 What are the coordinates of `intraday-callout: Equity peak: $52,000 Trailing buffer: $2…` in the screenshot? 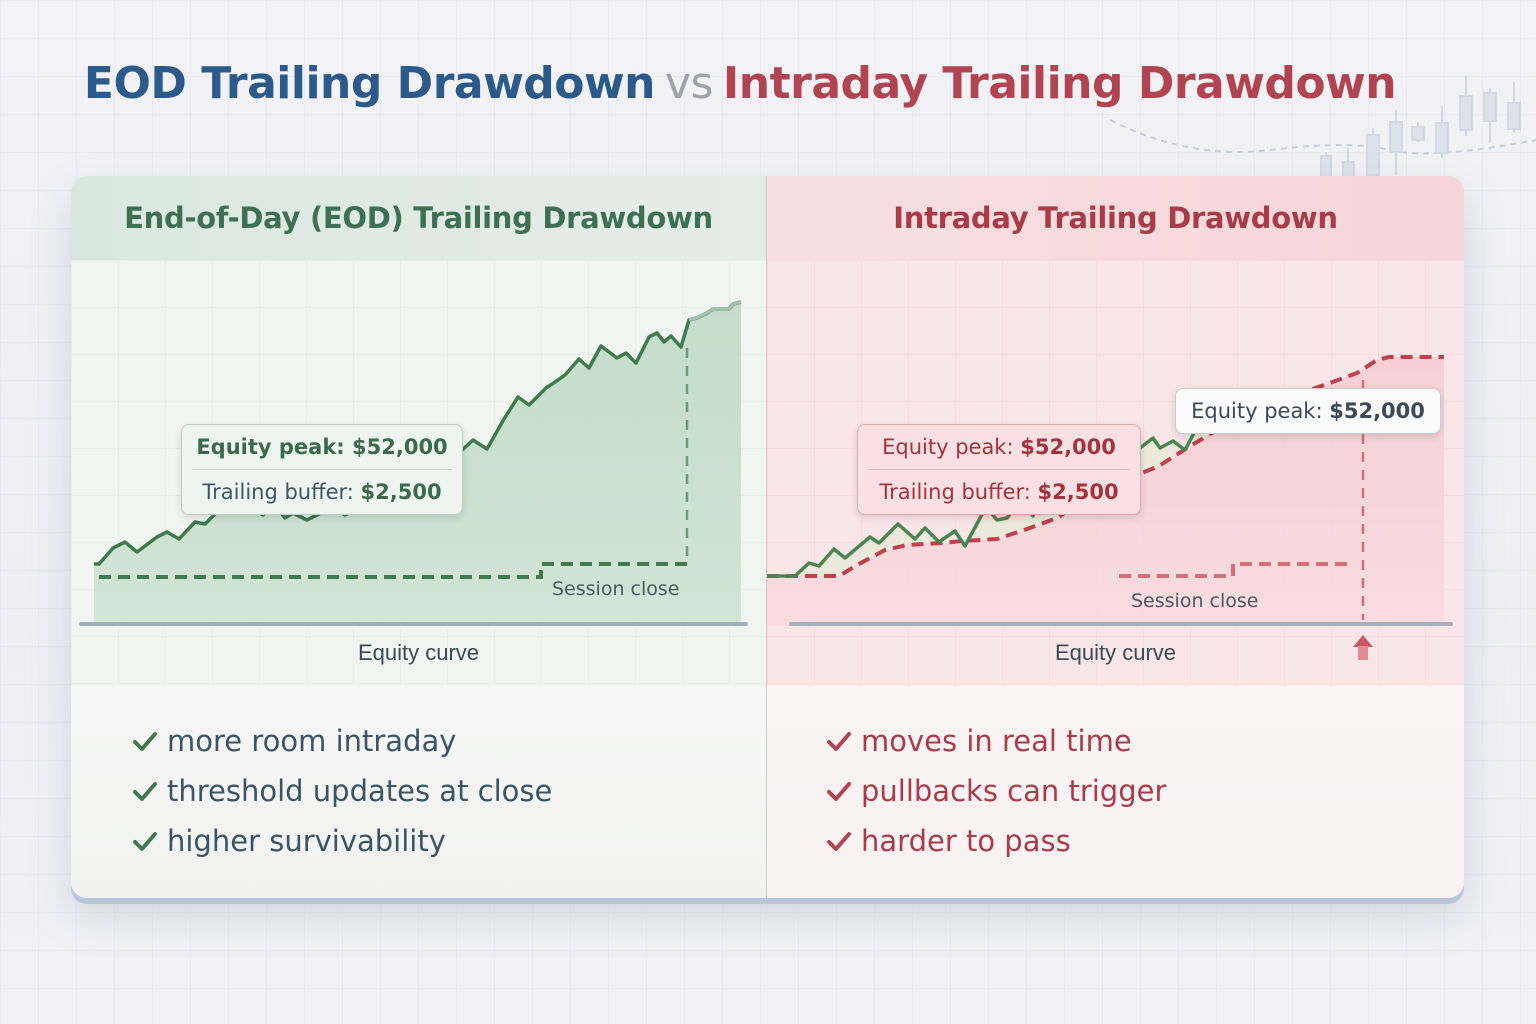 It's located at (999, 469).